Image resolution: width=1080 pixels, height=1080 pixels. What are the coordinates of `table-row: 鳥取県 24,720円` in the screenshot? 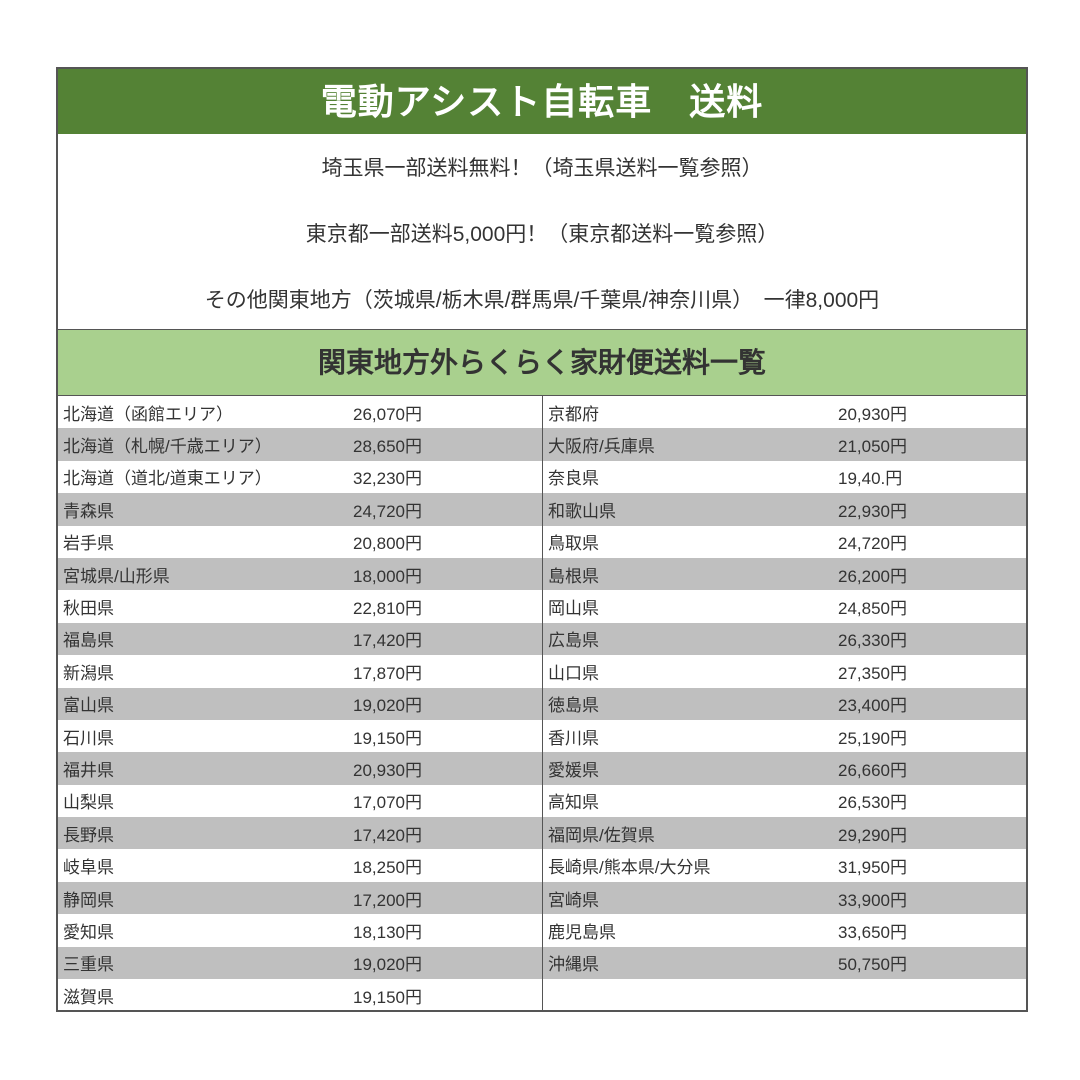 It's located at (784, 542).